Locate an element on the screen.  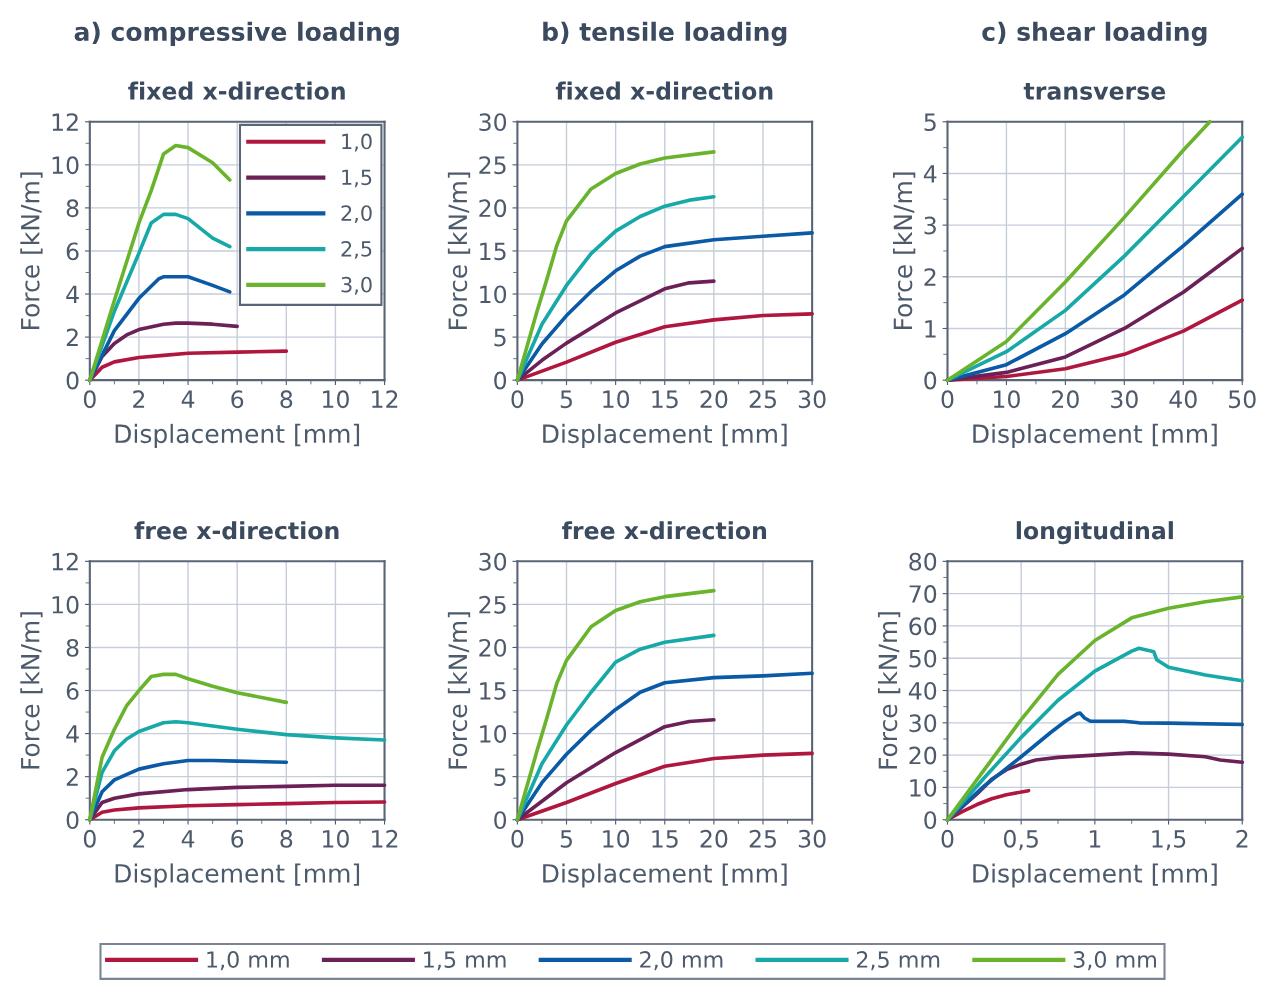
y-tick-label: 60 is located at coordinates (923, 626).